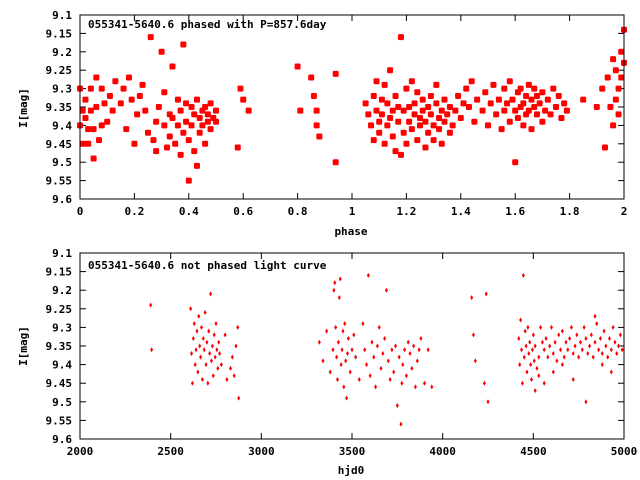 The image size is (640, 480). What do you see at coordinates (59, 70) in the screenshot?
I see `y-tick-label: 9.25` at bounding box center [59, 70].